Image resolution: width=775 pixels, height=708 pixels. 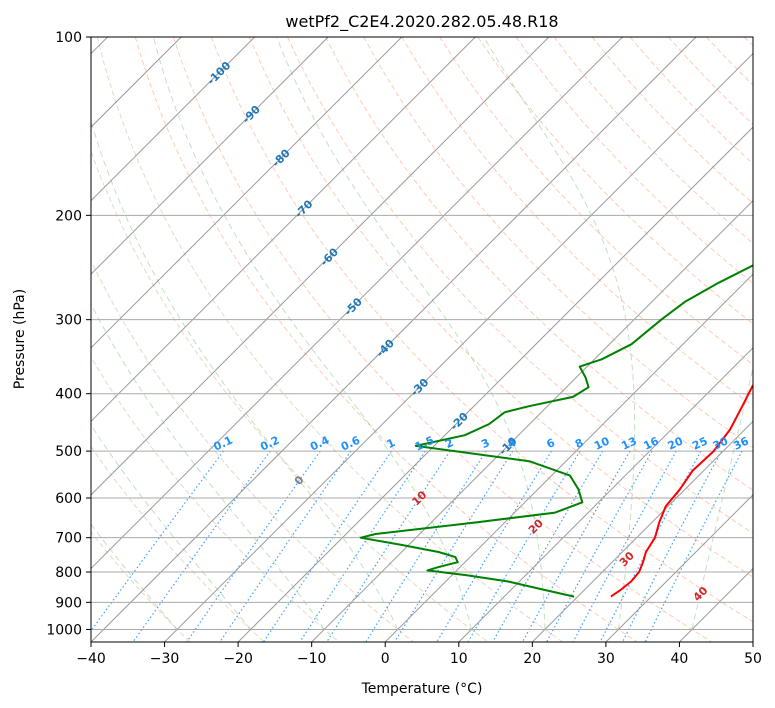 I want to click on x-tick-label: 30, so click(x=606, y=659).